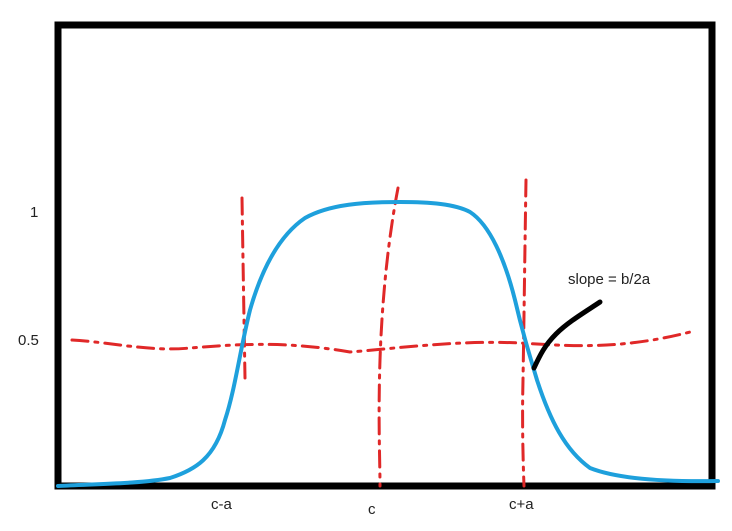 This screenshot has width=732, height=531. What do you see at coordinates (243, 288) in the screenshot?
I see `left-vertical-guide` at bounding box center [243, 288].